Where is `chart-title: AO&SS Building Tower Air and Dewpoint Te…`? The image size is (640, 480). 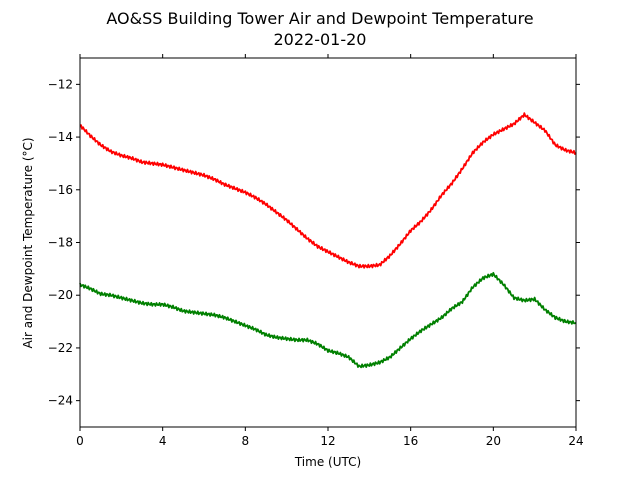
chart-title: AO&SS Building Tower Air and Dewpoint Te… is located at coordinates (319, 18).